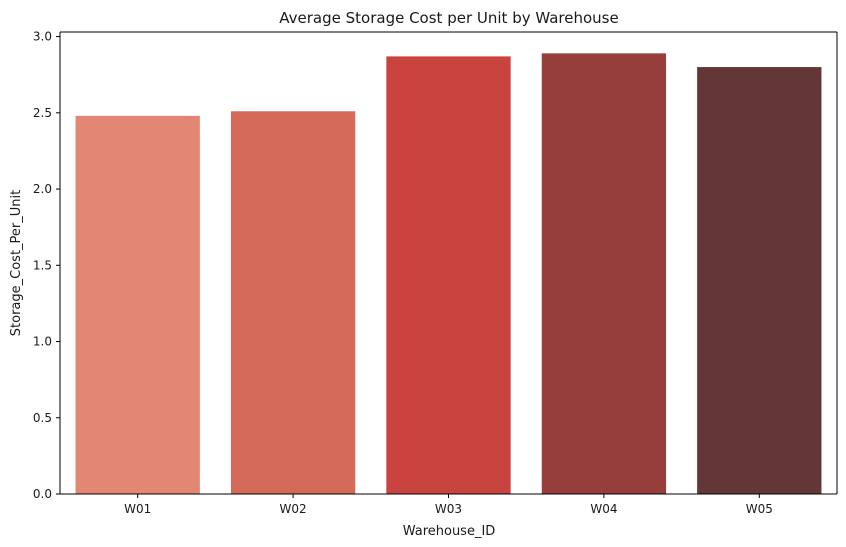  What do you see at coordinates (42, 265) in the screenshot?
I see `y-tick-label: 1.5` at bounding box center [42, 265].